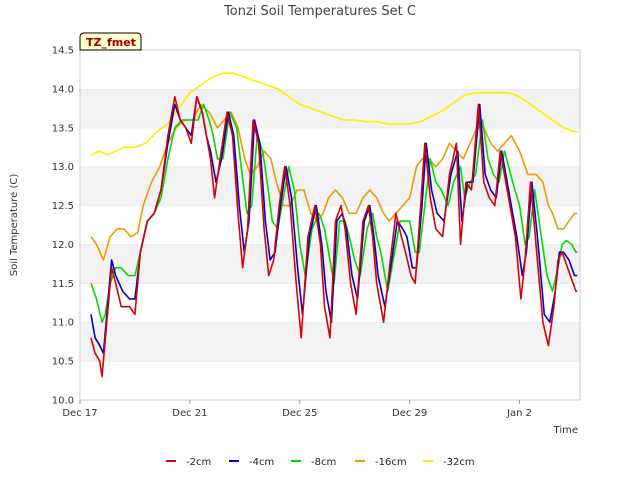  Describe the element at coordinates (63, 245) in the screenshot. I see `y-tick-label: 12.0` at that location.